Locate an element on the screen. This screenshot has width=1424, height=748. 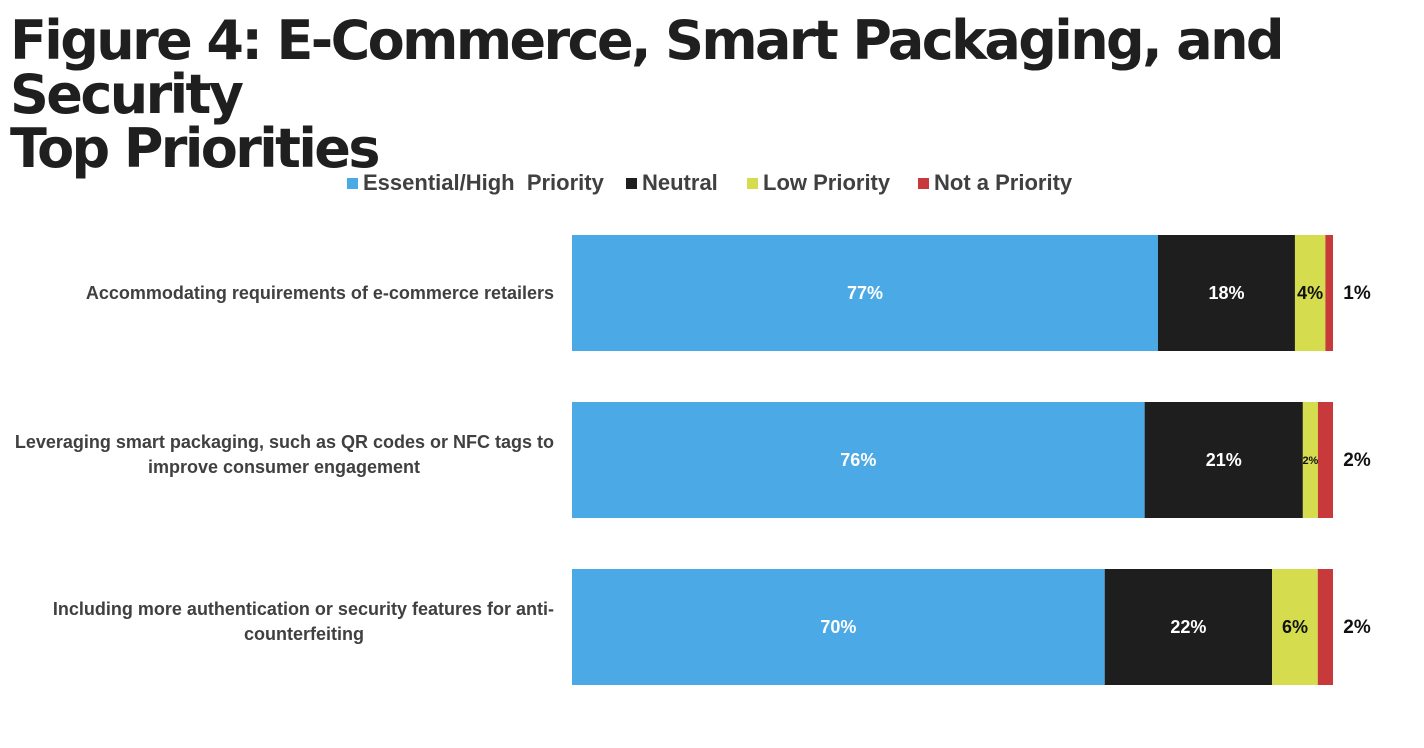
legend-item-not: Not a Priority is located at coordinates (995, 183).